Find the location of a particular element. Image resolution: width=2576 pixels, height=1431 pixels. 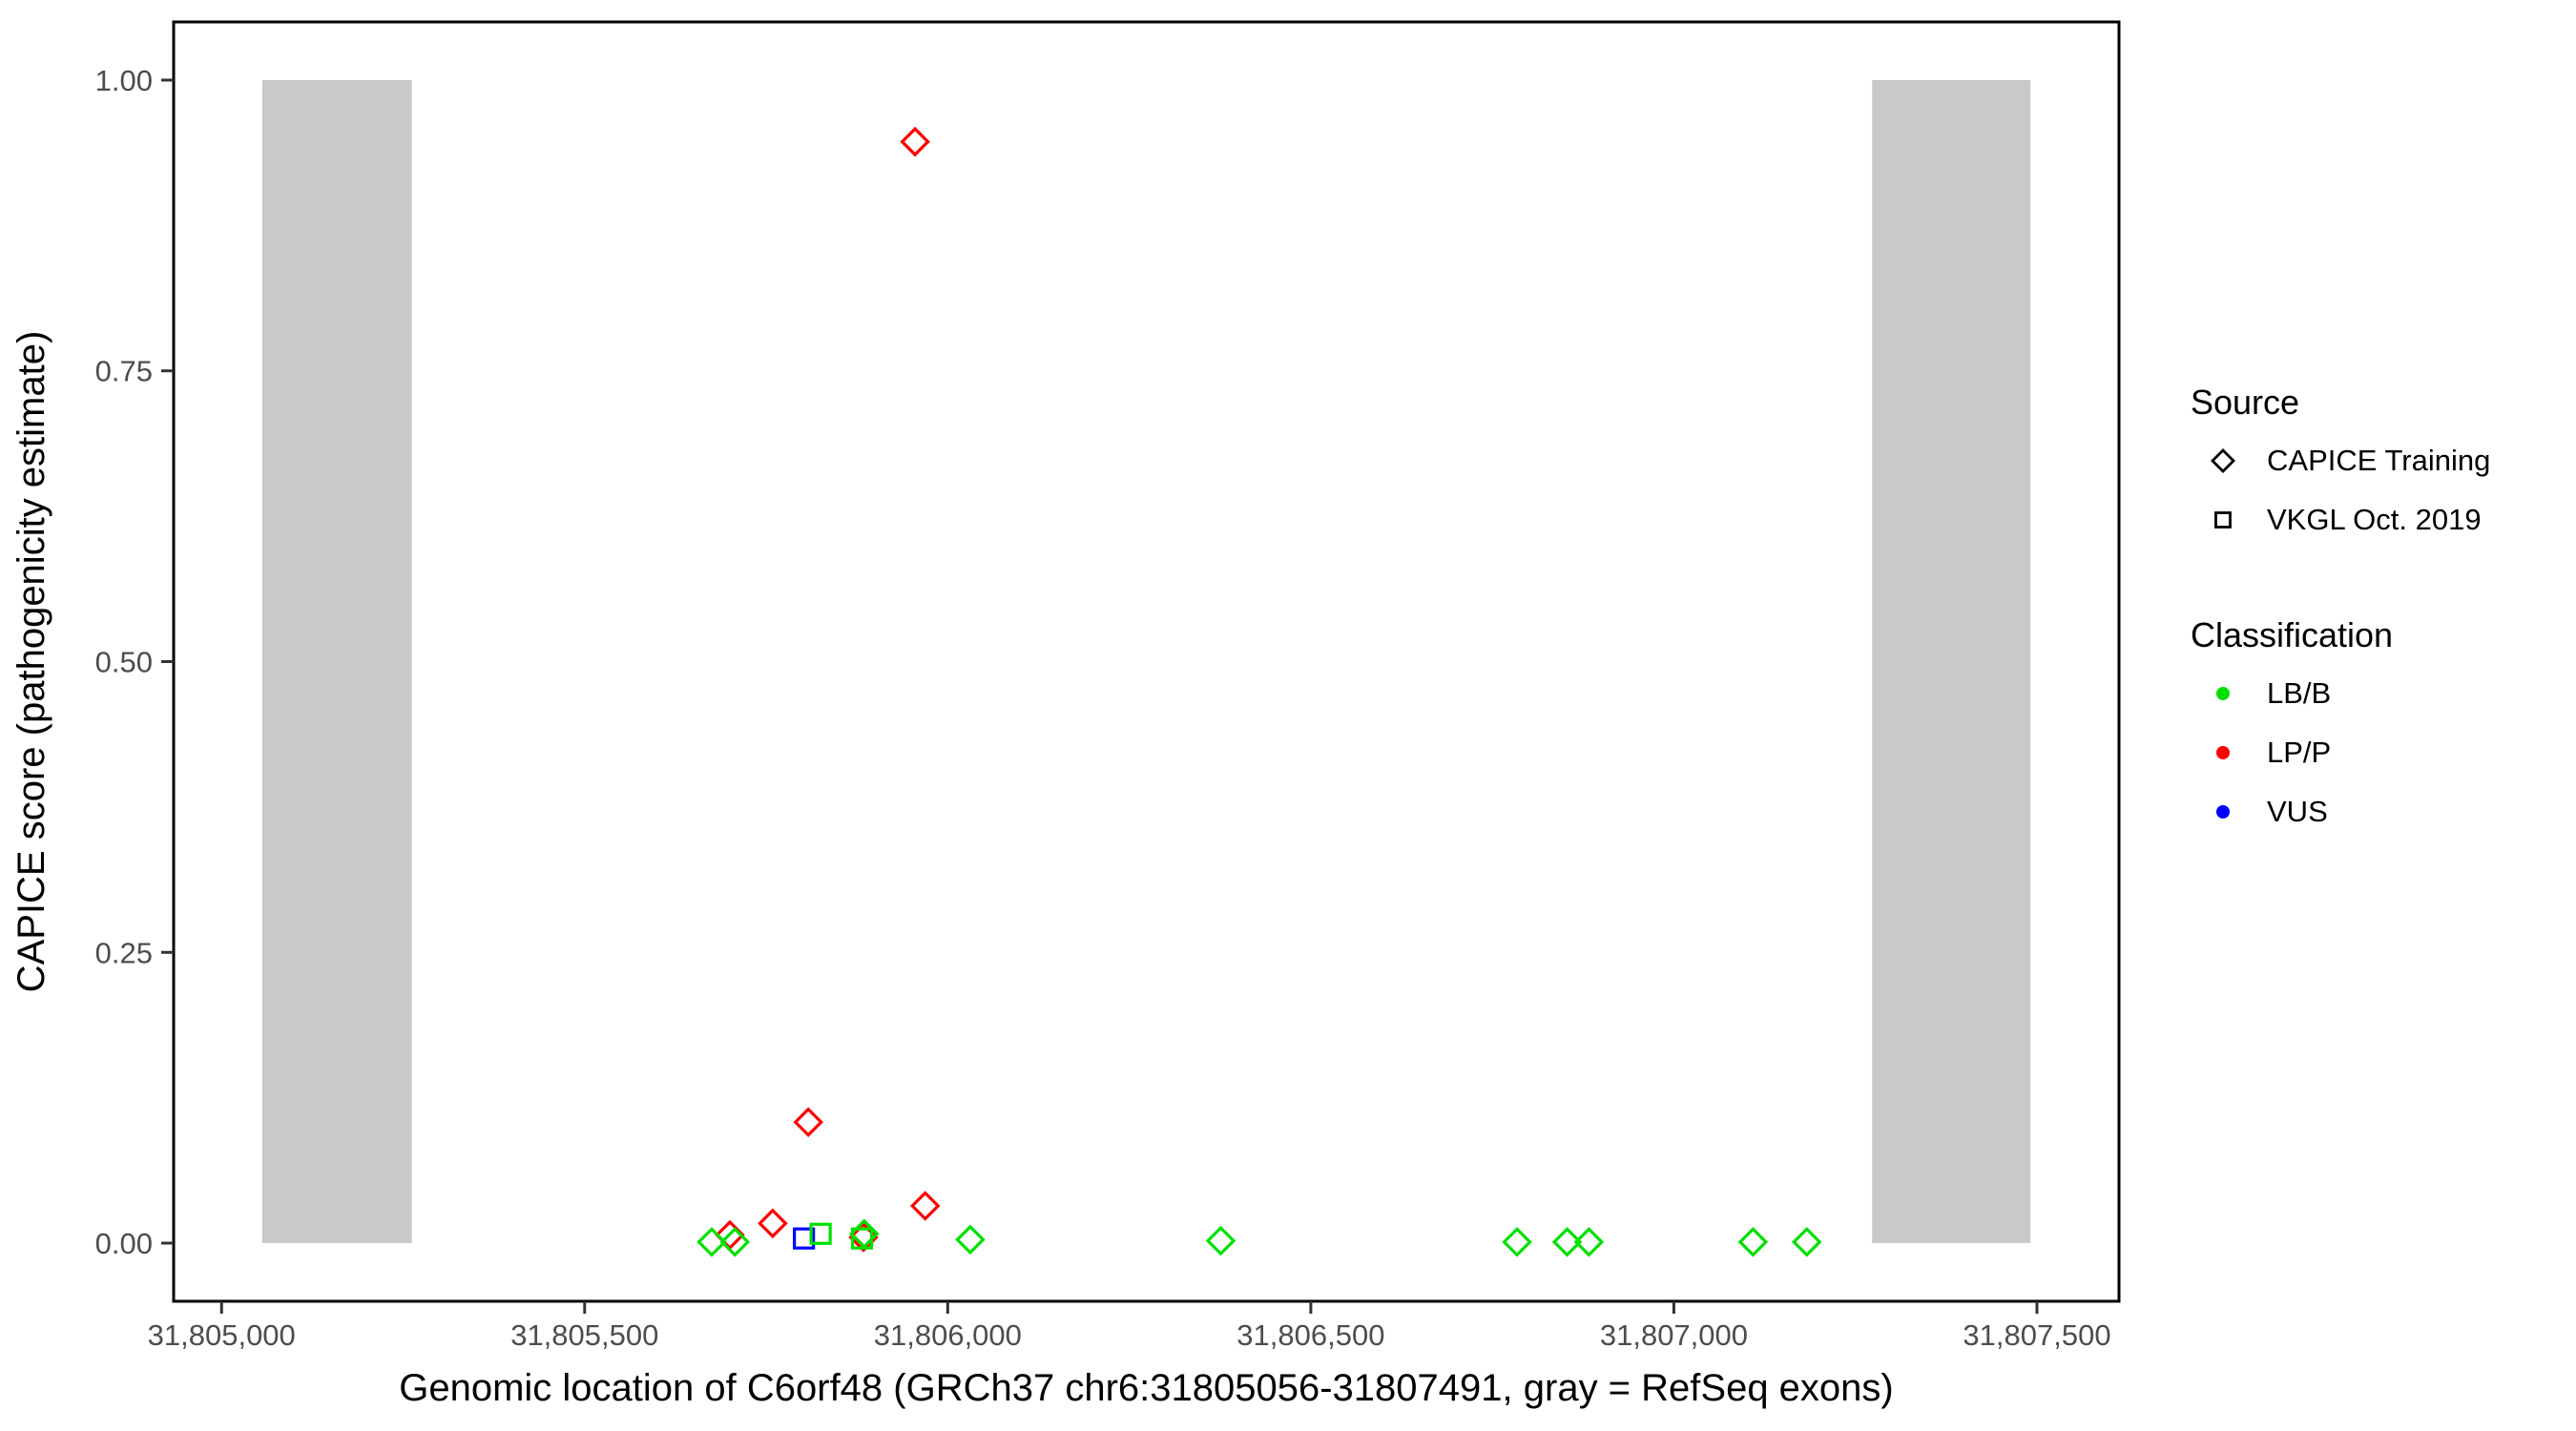

legend-item-label: VUS is located at coordinates (2297, 811).